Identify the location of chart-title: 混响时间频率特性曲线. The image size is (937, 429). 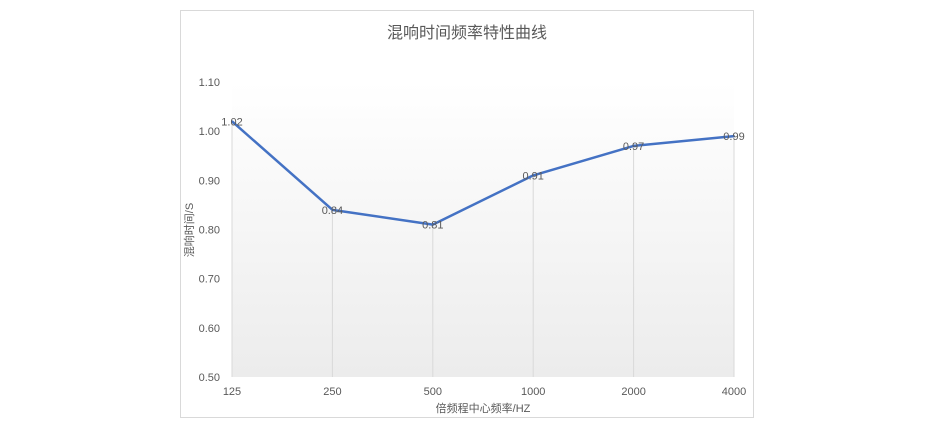
(467, 33).